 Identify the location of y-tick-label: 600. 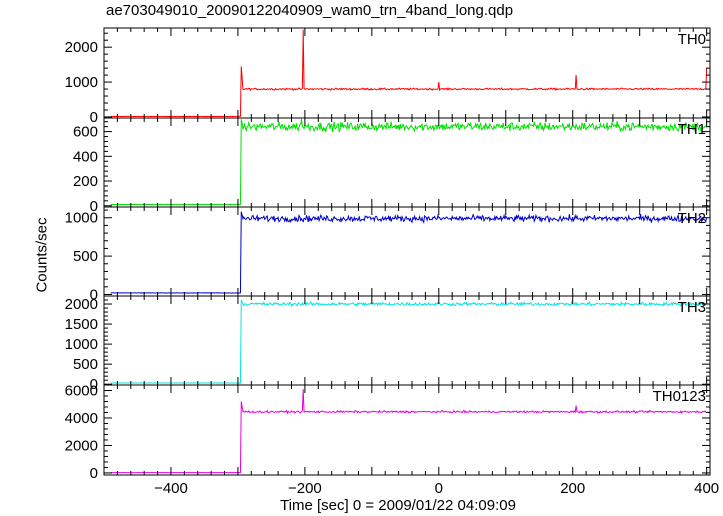
(85, 132).